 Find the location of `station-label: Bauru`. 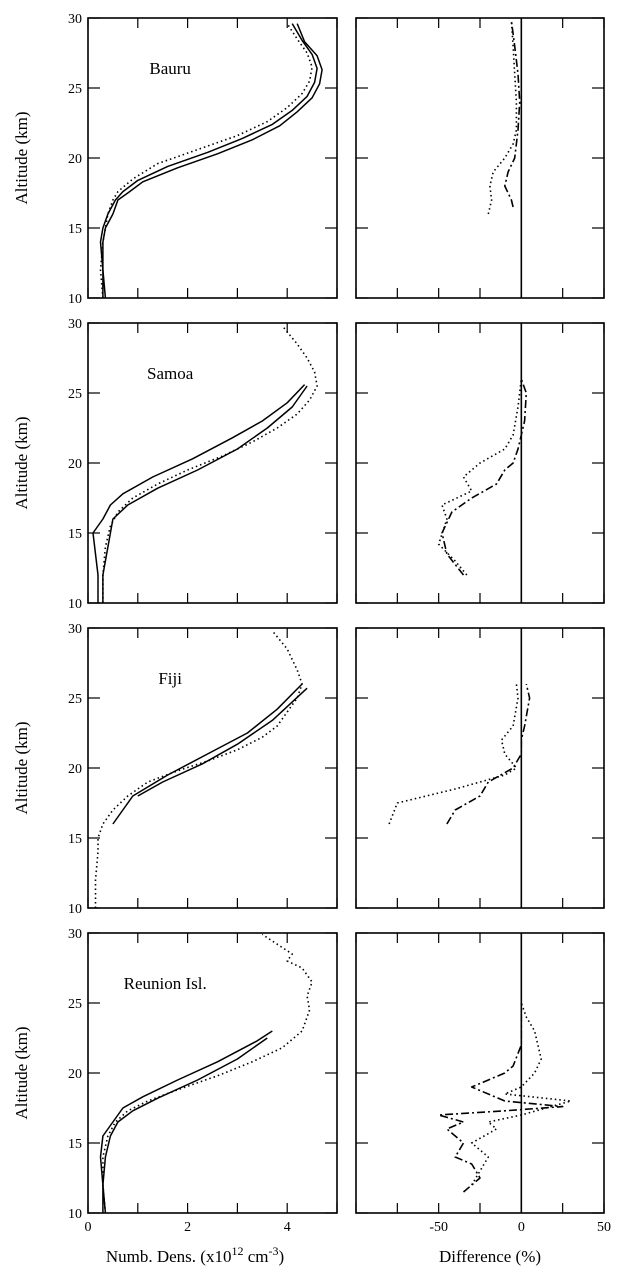

station-label: Bauru is located at coordinates (170, 68).